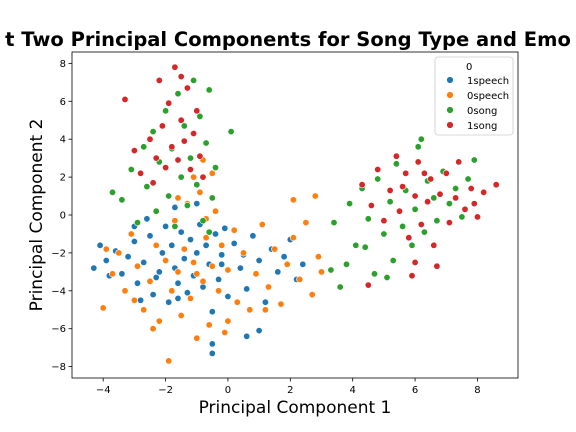  I want to click on x-tick-label: 6, so click(415, 390).